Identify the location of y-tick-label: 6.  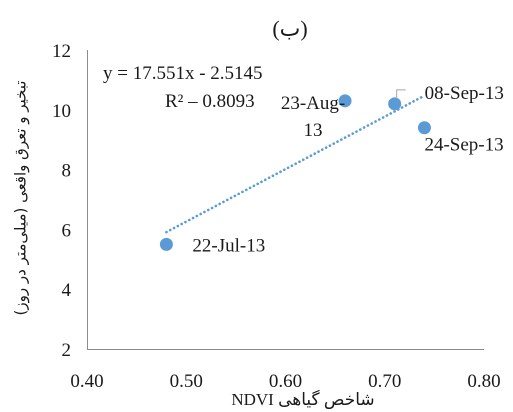
(67, 230).